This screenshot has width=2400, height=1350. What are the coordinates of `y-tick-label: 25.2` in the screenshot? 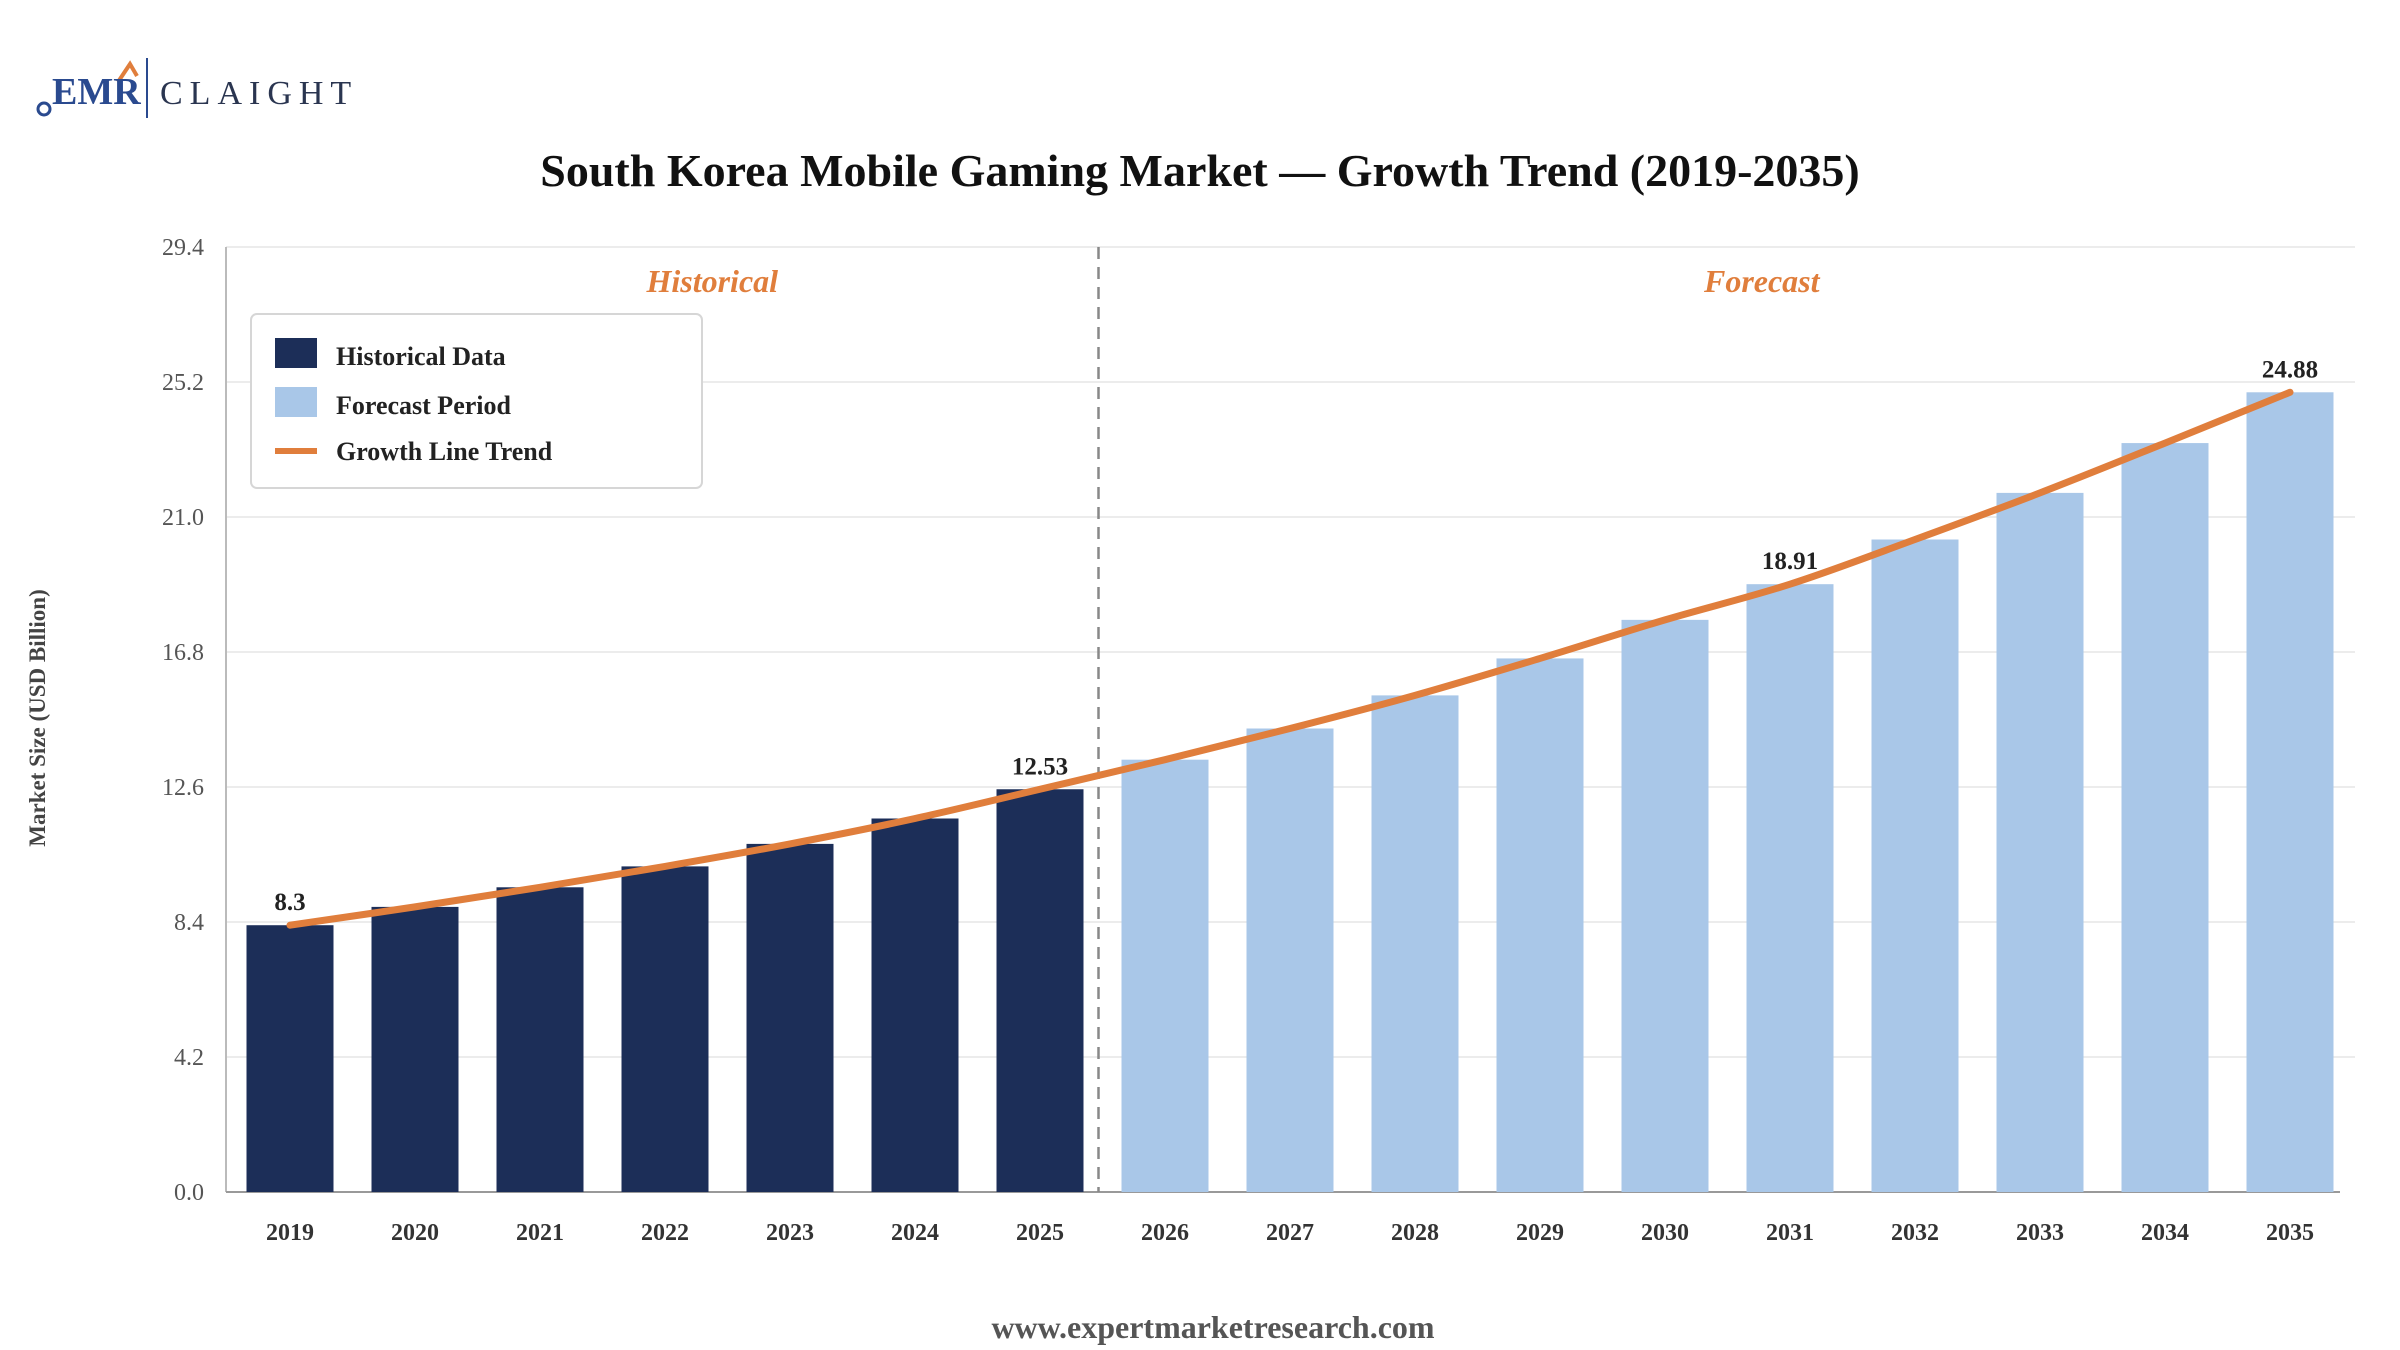 It's located at (183, 383).